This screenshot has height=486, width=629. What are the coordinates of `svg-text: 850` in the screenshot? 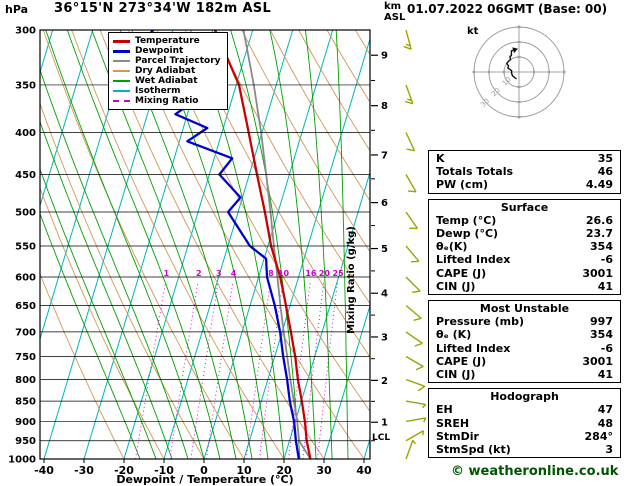 It's located at (25, 402).